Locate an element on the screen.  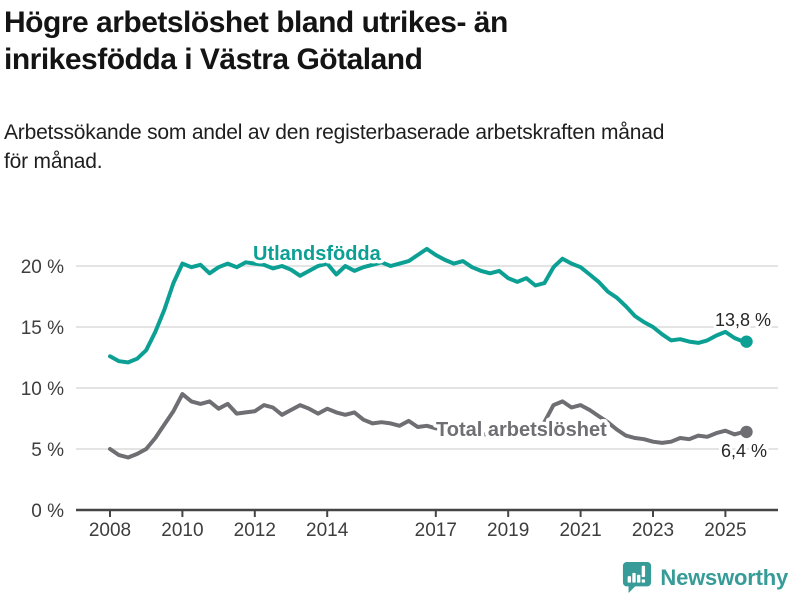
newsworthy-icon is located at coordinates (637, 577).